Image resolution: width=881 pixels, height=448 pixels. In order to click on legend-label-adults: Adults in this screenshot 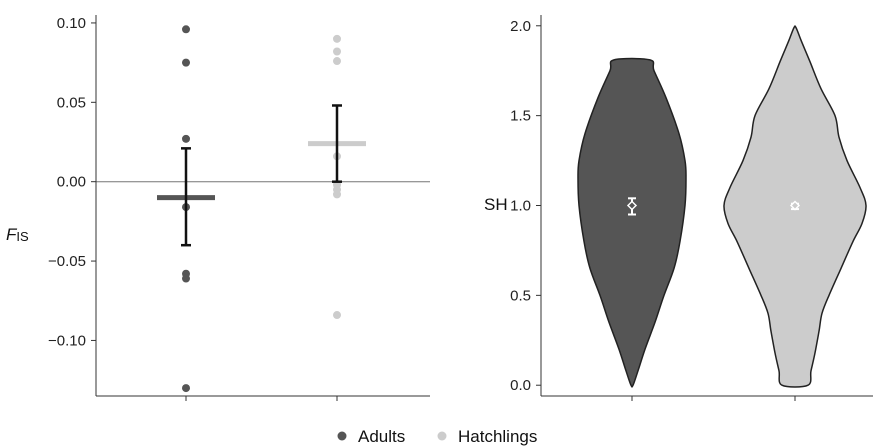, I will do `click(381, 436)`.